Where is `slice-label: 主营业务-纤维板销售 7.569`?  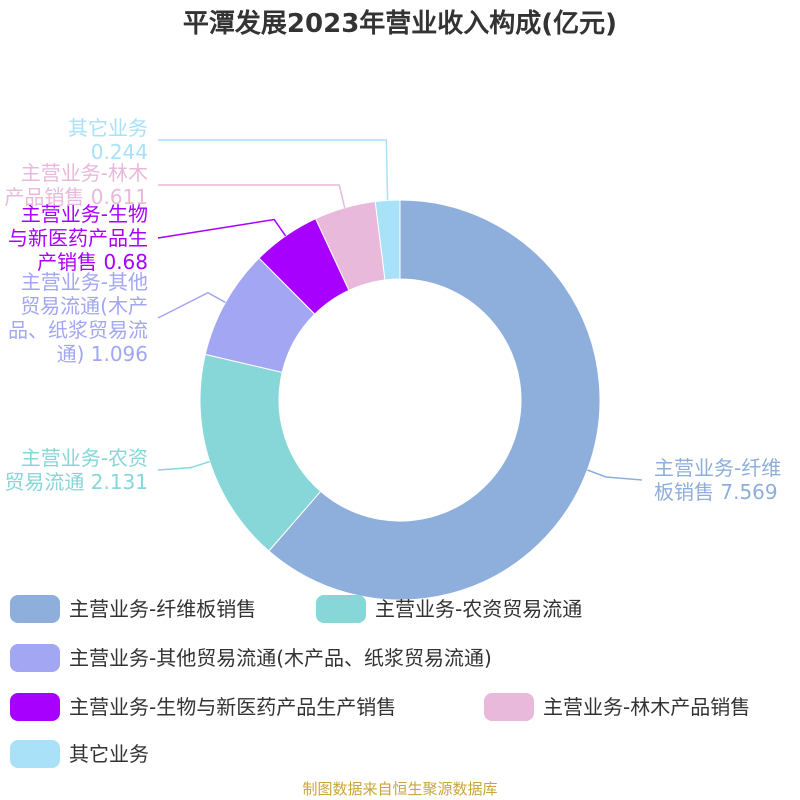 slice-label: 主营业务-纤维板销售 7.569 is located at coordinates (717, 480).